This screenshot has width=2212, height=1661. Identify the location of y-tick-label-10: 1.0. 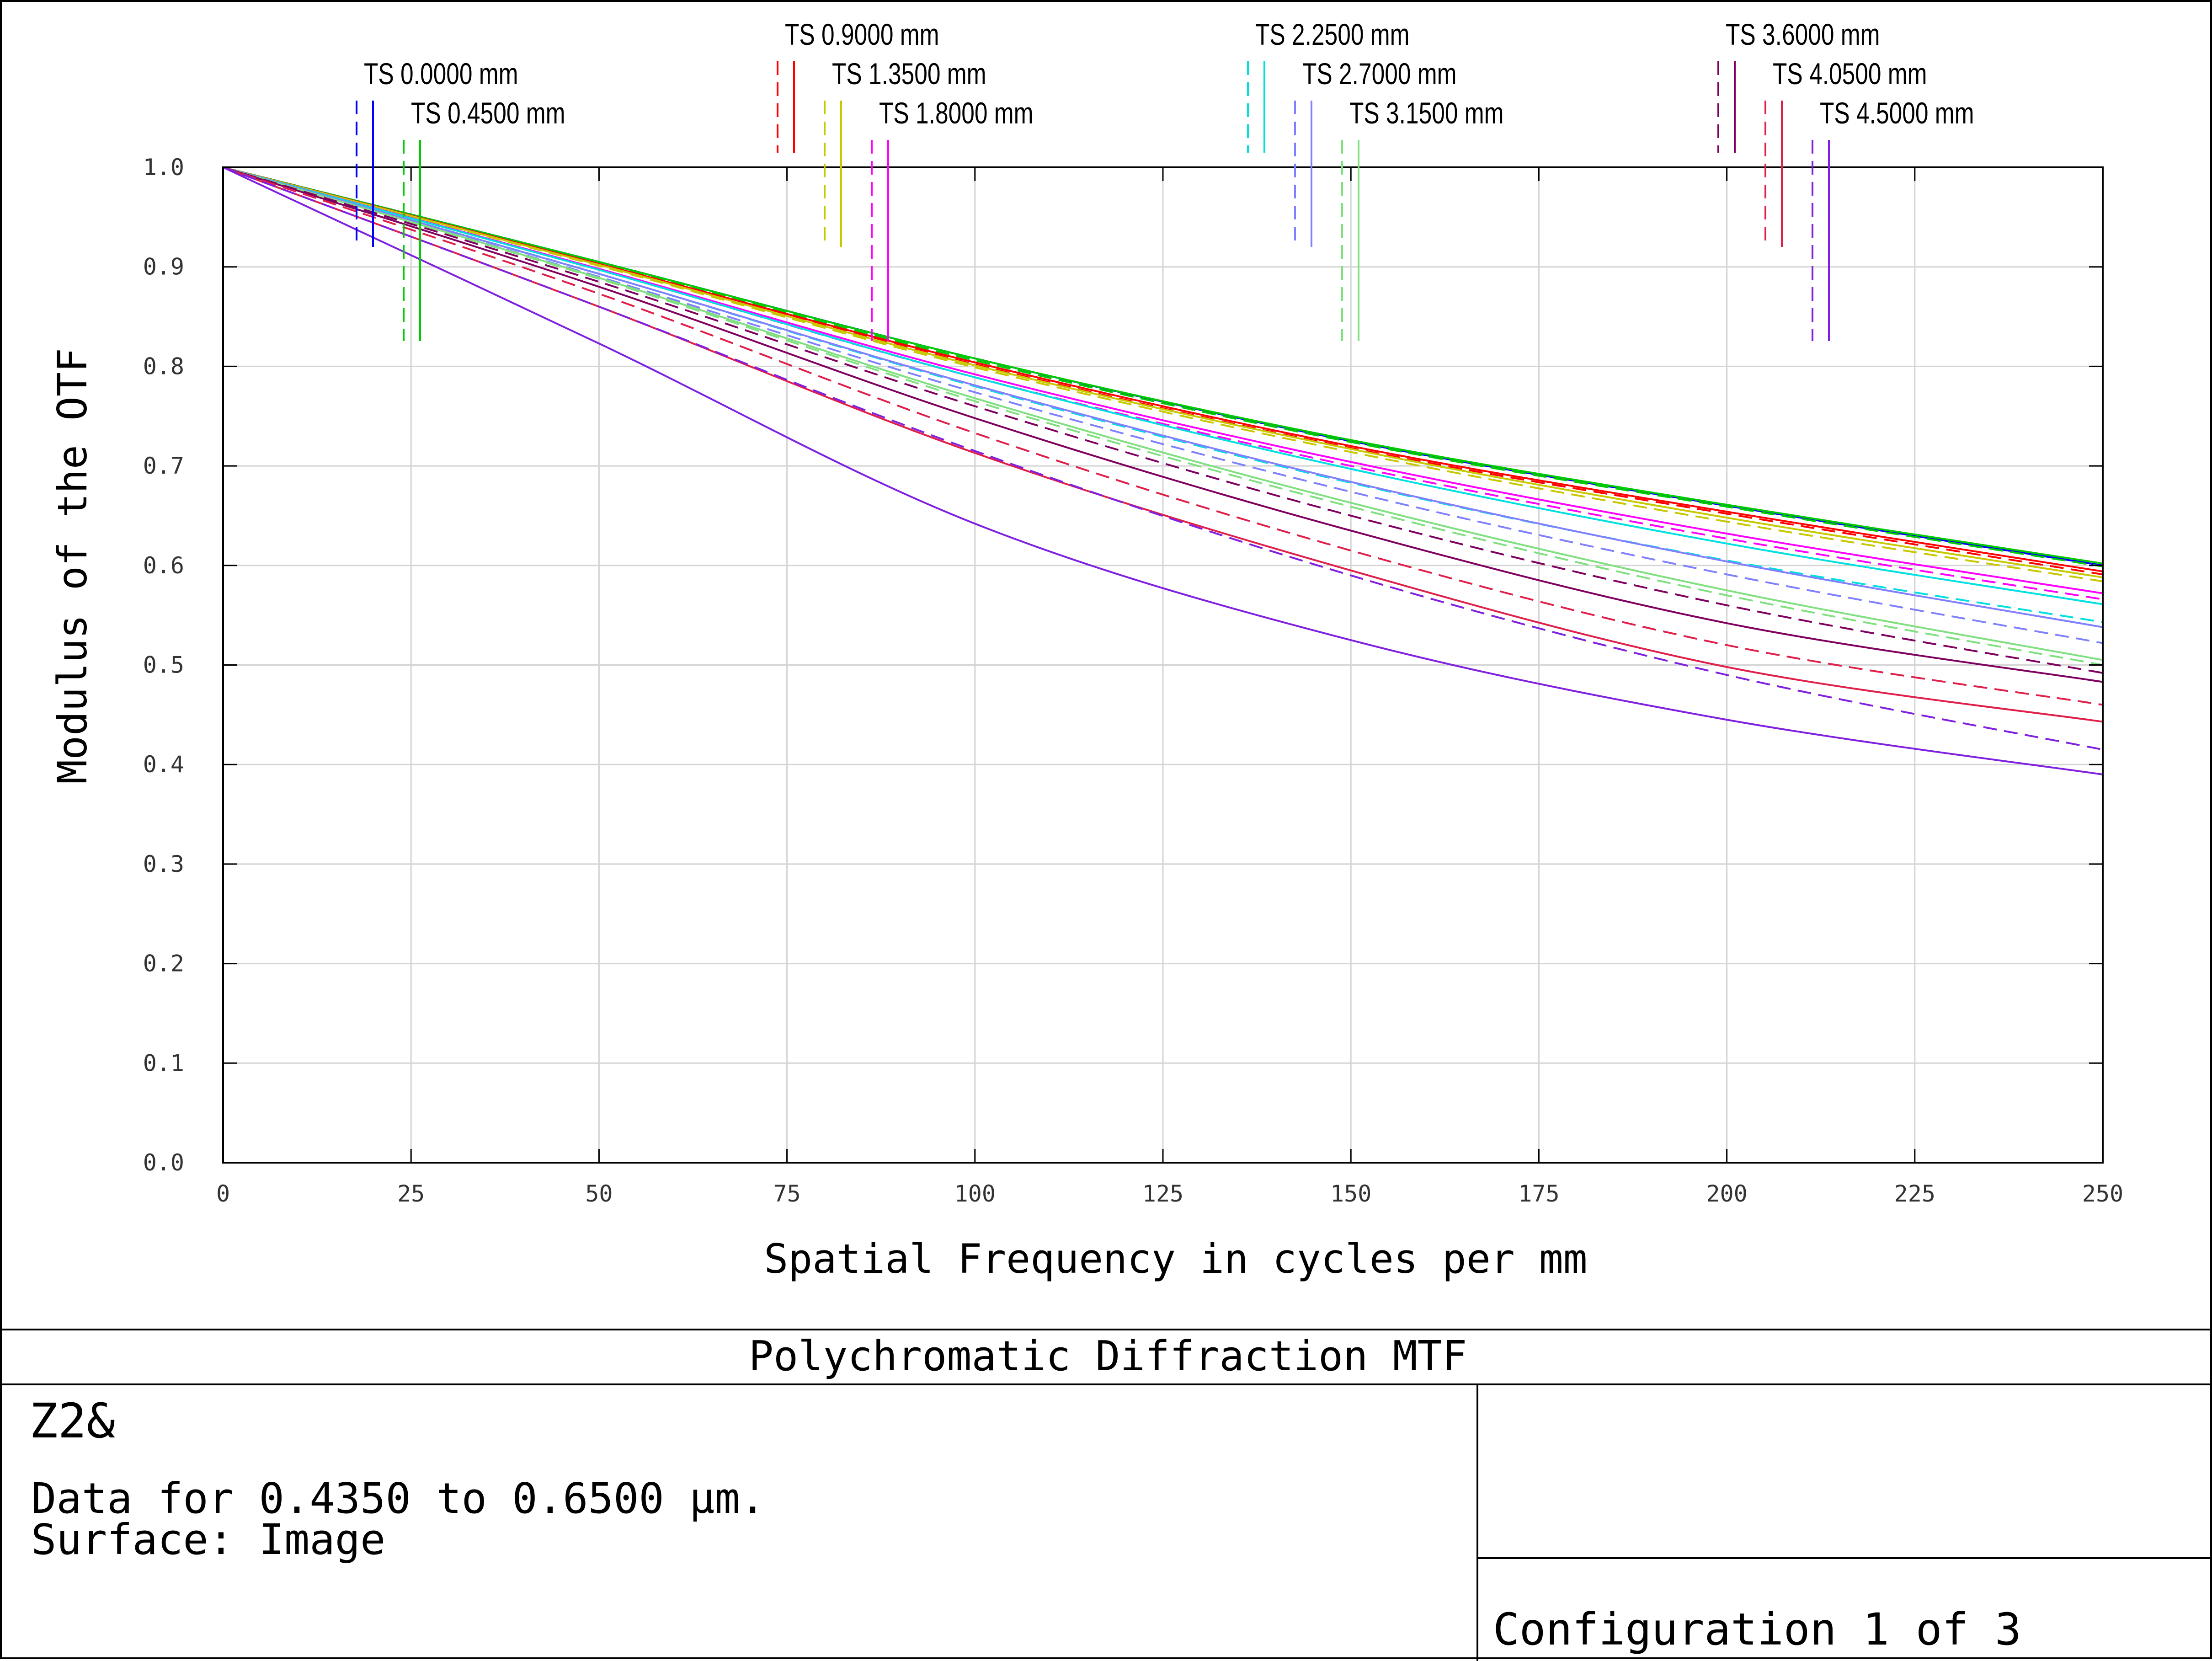
(163, 168).